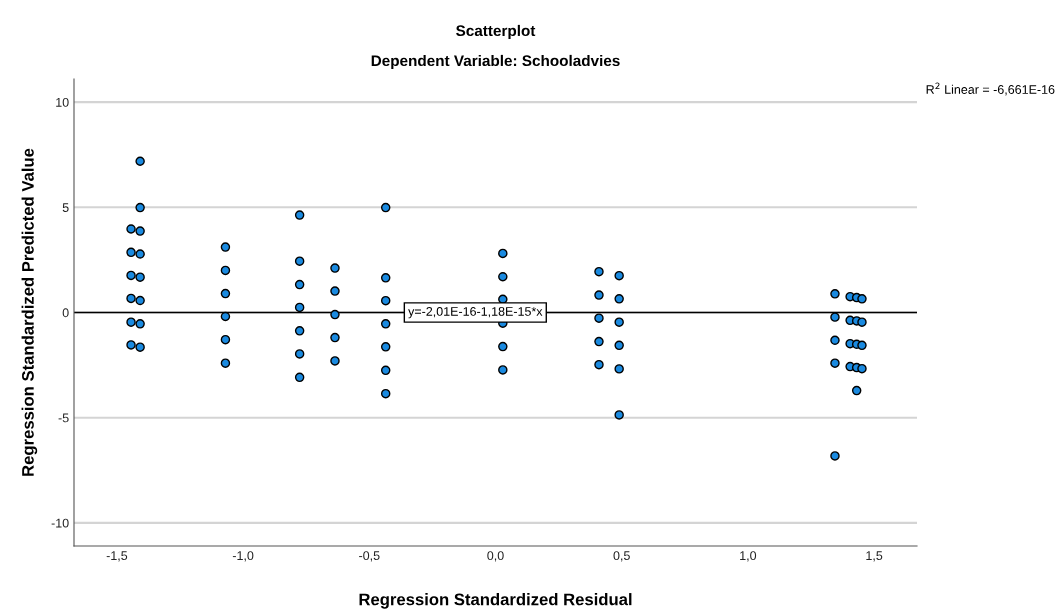 This screenshot has height=610, width=1060. What do you see at coordinates (874, 556) in the screenshot?
I see `x-tick-label: 1,5` at bounding box center [874, 556].